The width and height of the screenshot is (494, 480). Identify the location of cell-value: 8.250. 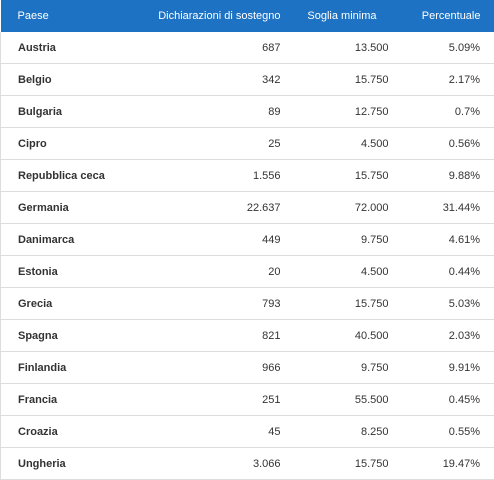
(334, 431).